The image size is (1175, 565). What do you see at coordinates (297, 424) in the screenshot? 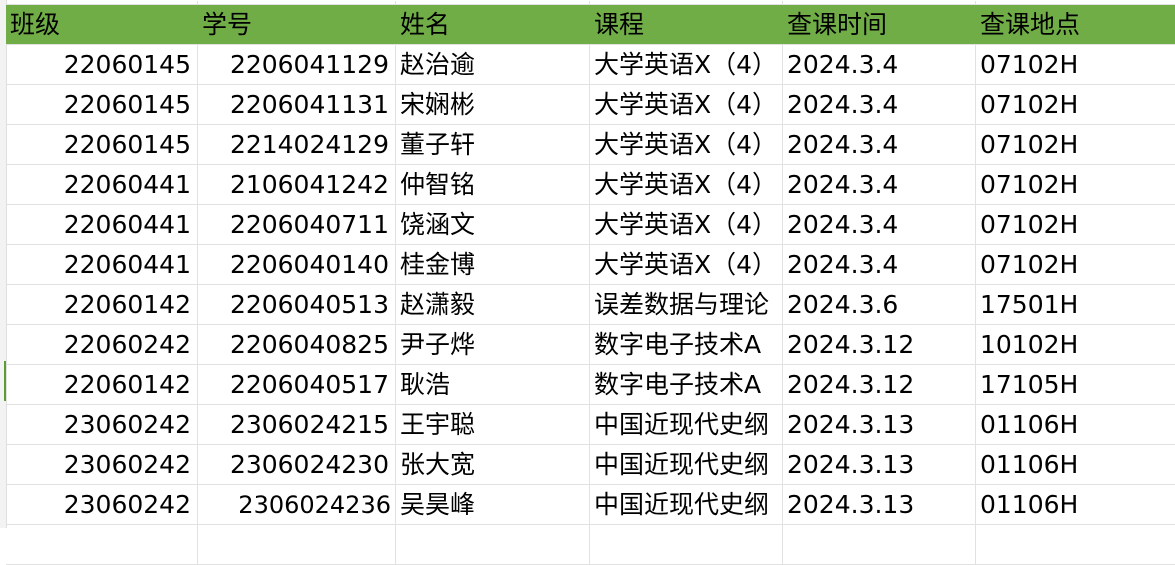
I see `student-id-cell: 2306024215` at bounding box center [297, 424].